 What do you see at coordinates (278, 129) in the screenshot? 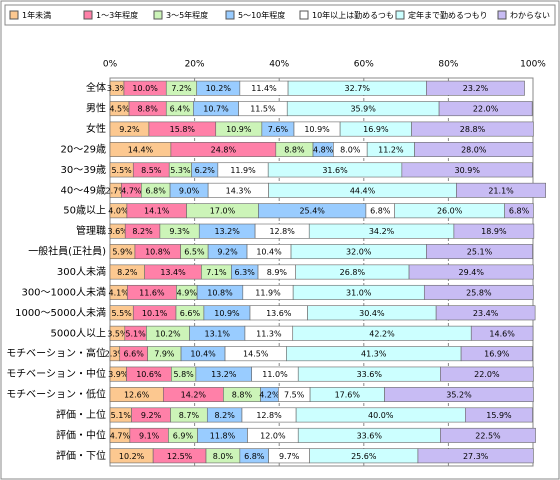
I see `value-label: 7.6%` at bounding box center [278, 129].